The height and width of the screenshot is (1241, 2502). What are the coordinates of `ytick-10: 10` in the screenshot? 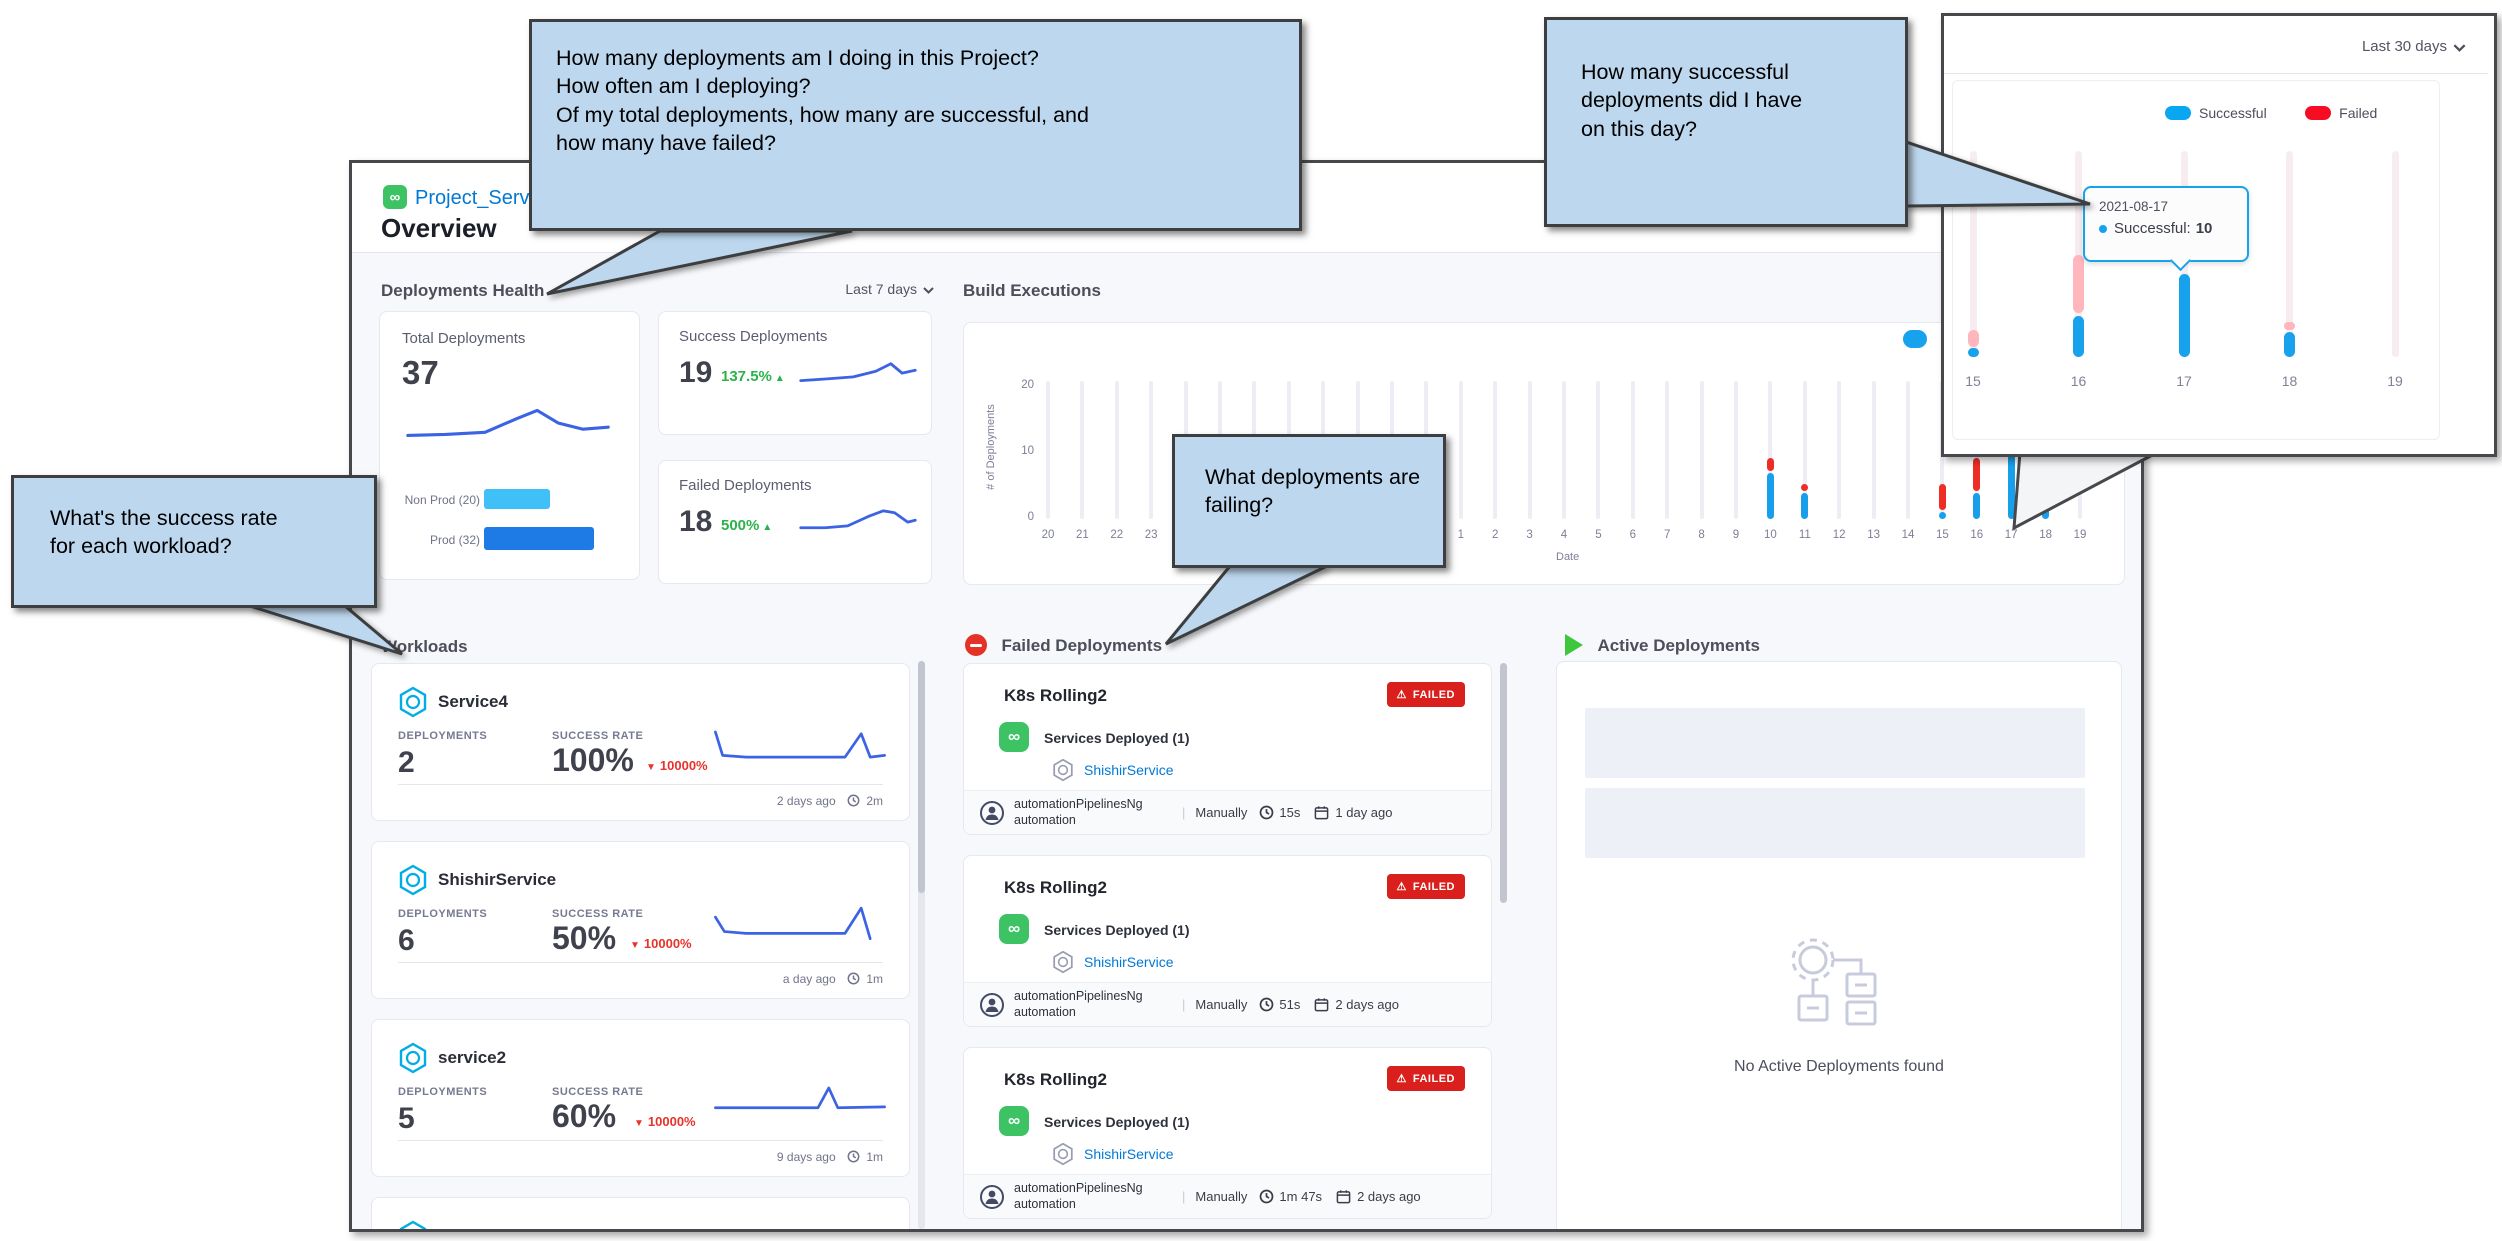 It's located at (1027, 451).